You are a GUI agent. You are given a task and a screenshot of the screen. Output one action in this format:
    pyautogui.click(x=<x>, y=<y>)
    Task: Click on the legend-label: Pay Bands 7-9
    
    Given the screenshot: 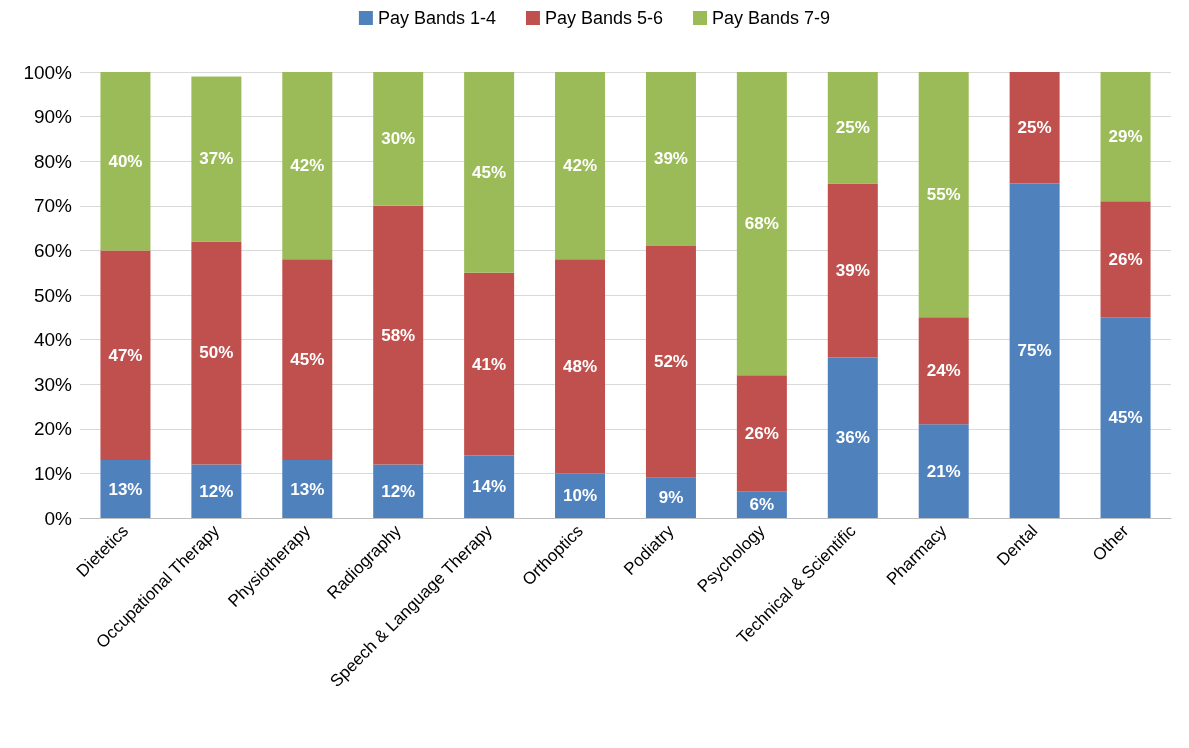 What is the action you would take?
    pyautogui.click(x=771, y=18)
    